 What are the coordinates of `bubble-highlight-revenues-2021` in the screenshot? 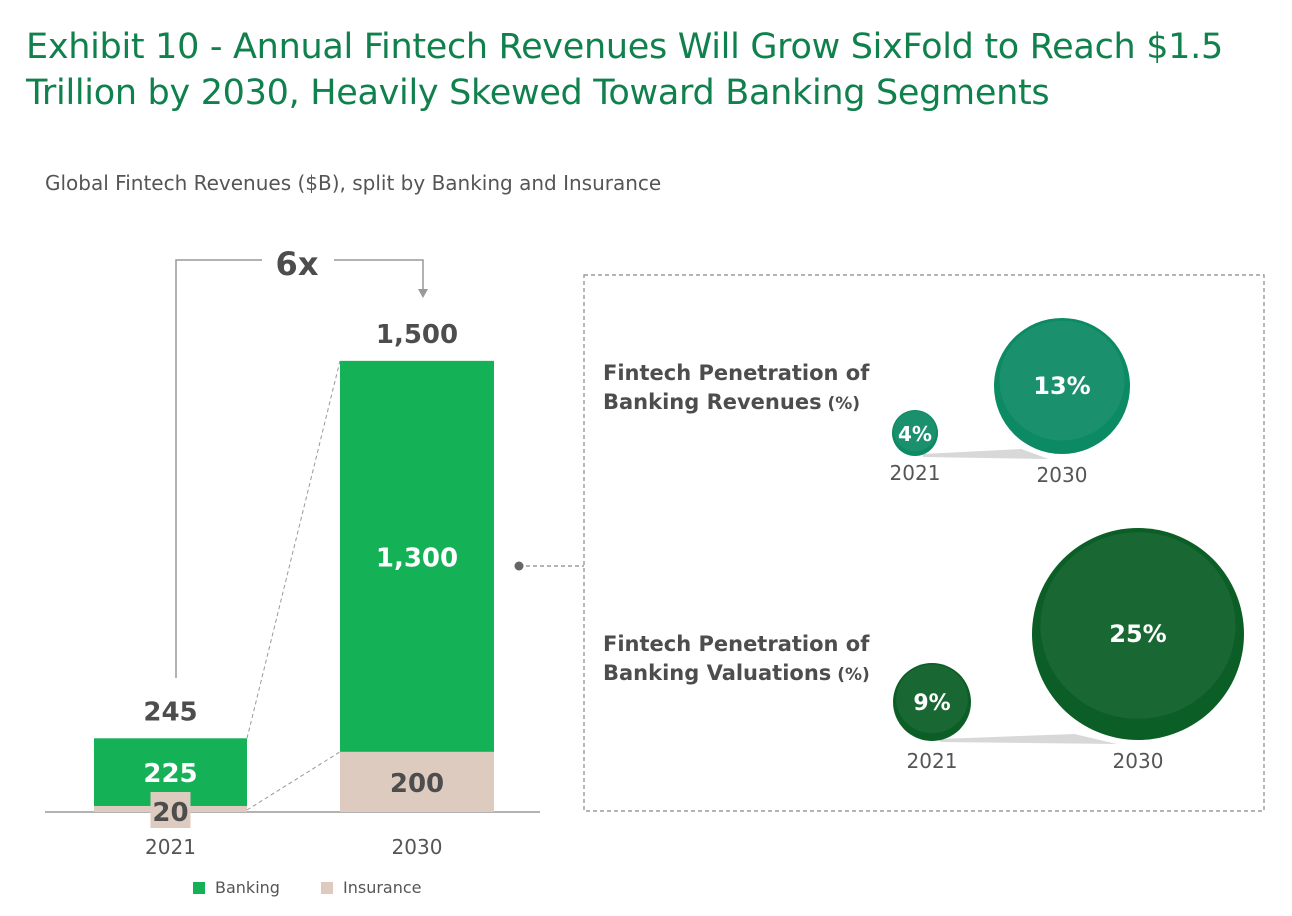 It's located at (915, 431).